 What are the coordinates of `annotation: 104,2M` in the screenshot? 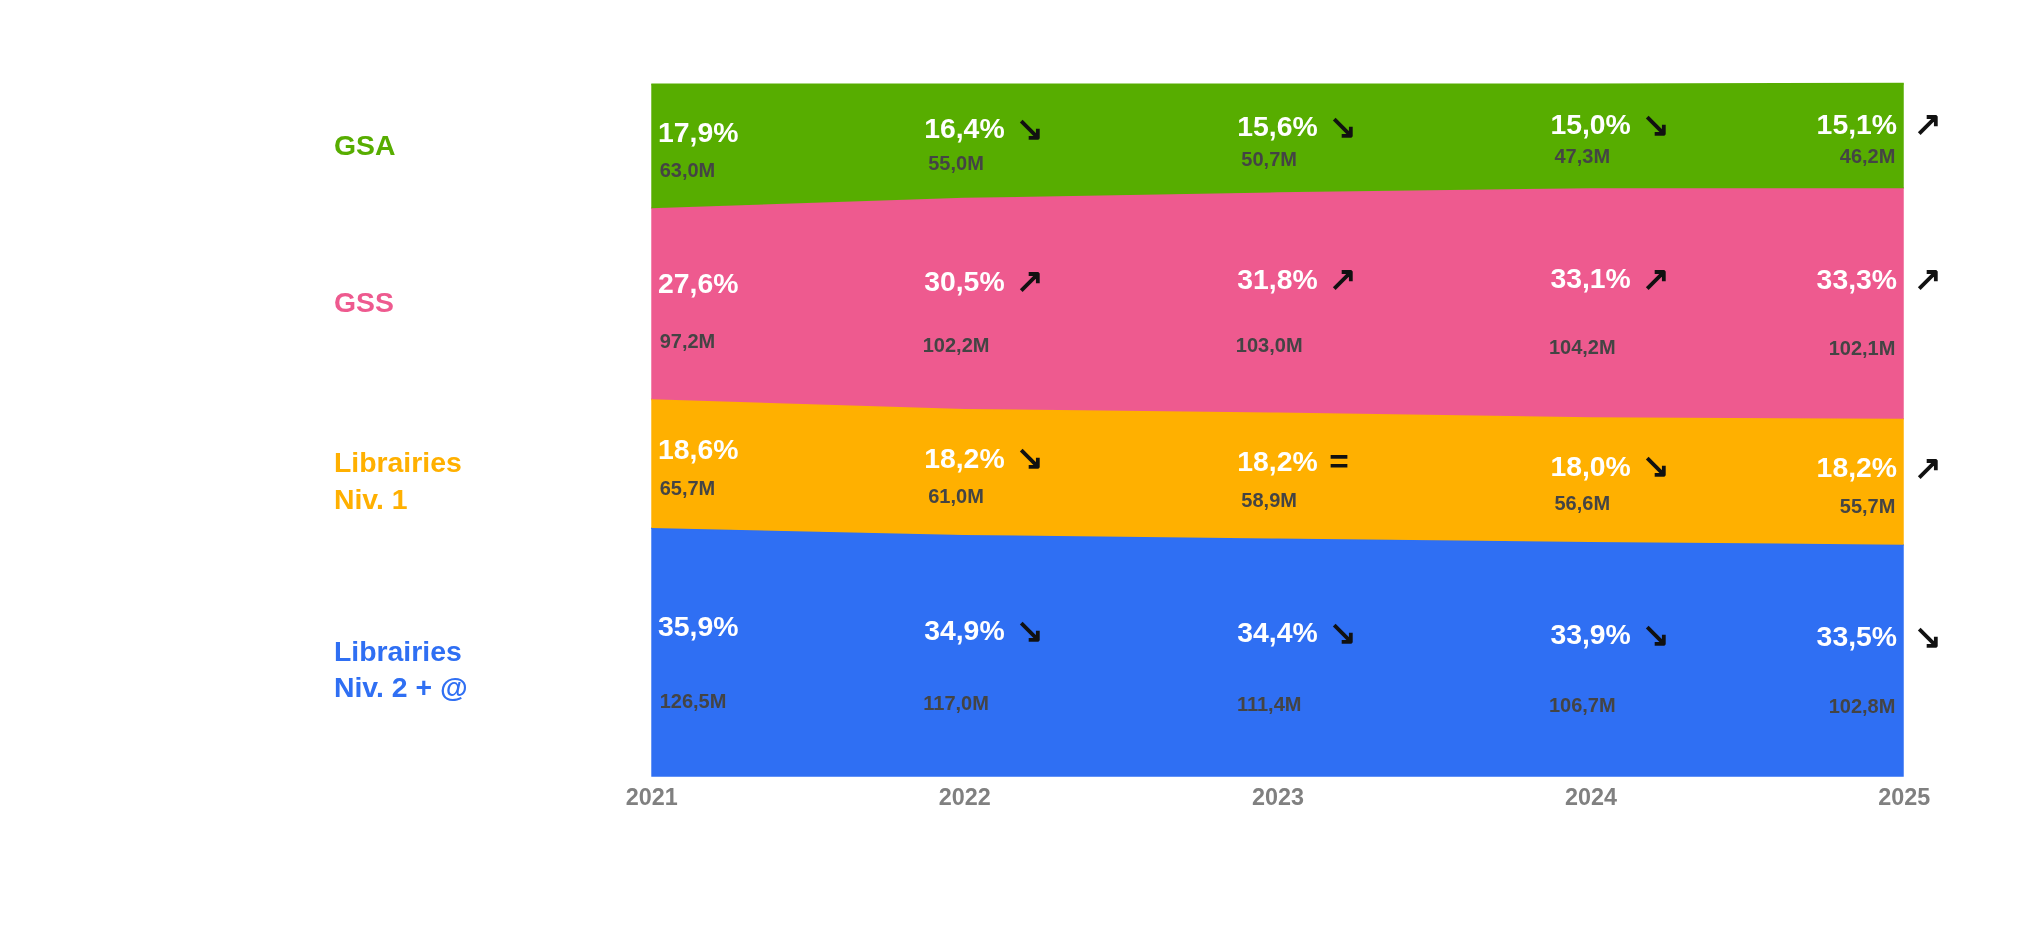 It's located at (1582, 347).